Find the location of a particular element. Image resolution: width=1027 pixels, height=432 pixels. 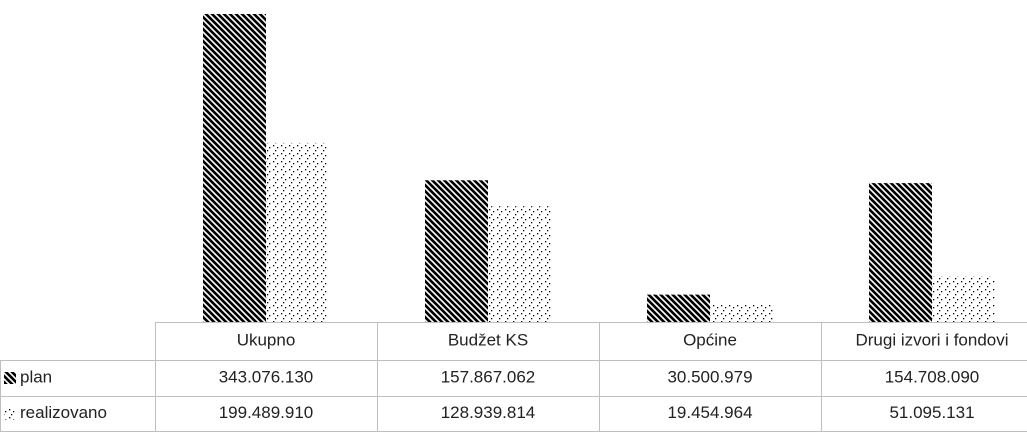

category-label: Općine is located at coordinates (710, 339).